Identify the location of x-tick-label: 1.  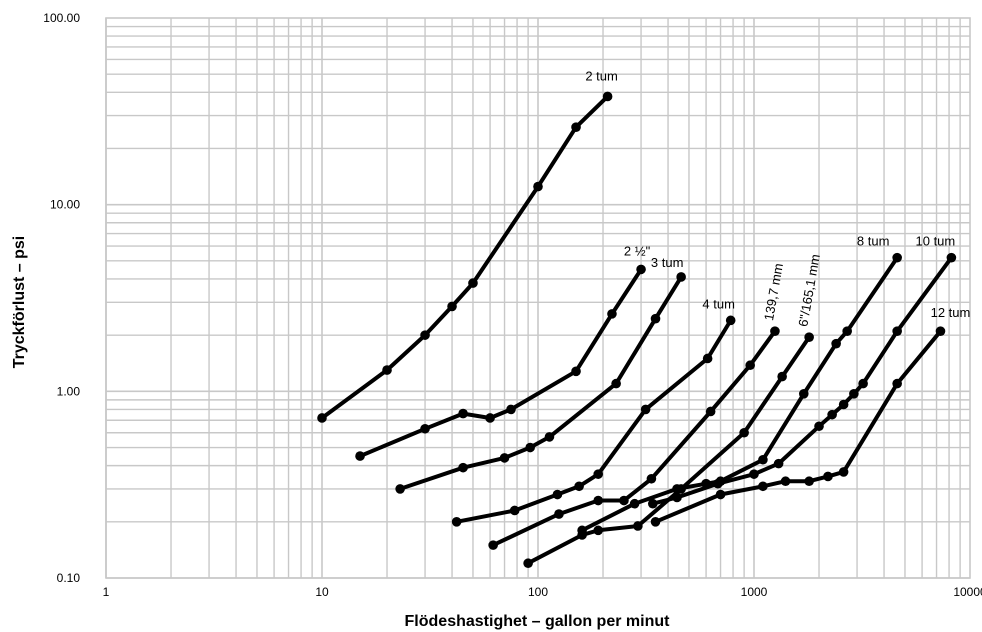
(106, 592).